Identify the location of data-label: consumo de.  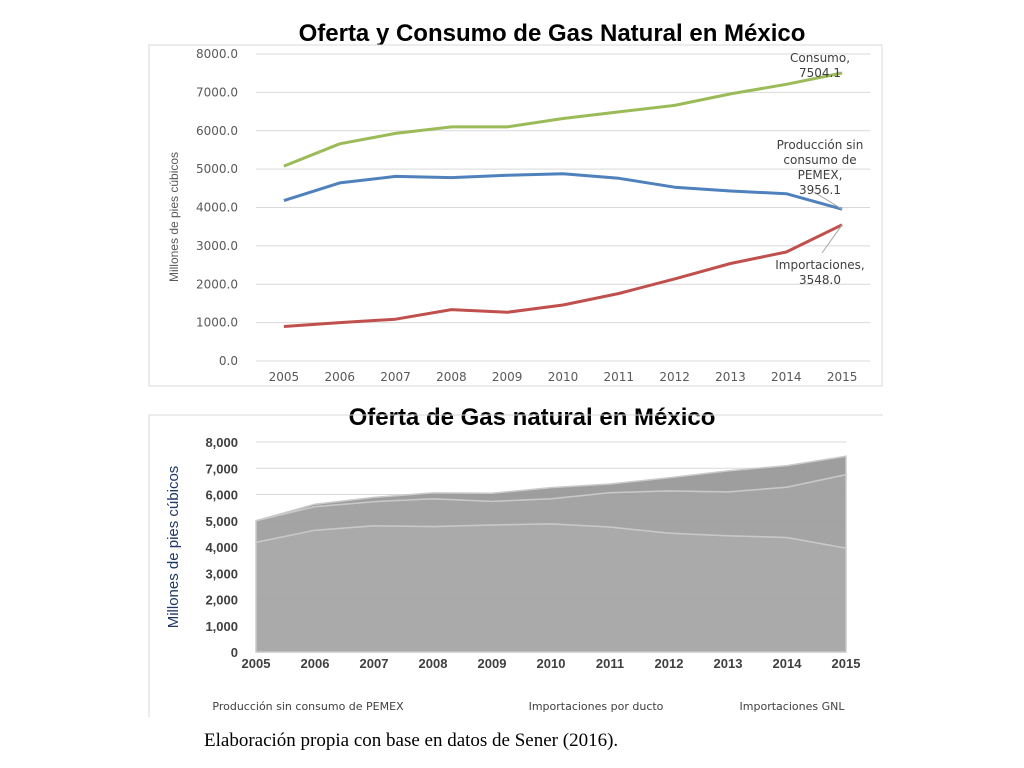
(819, 160).